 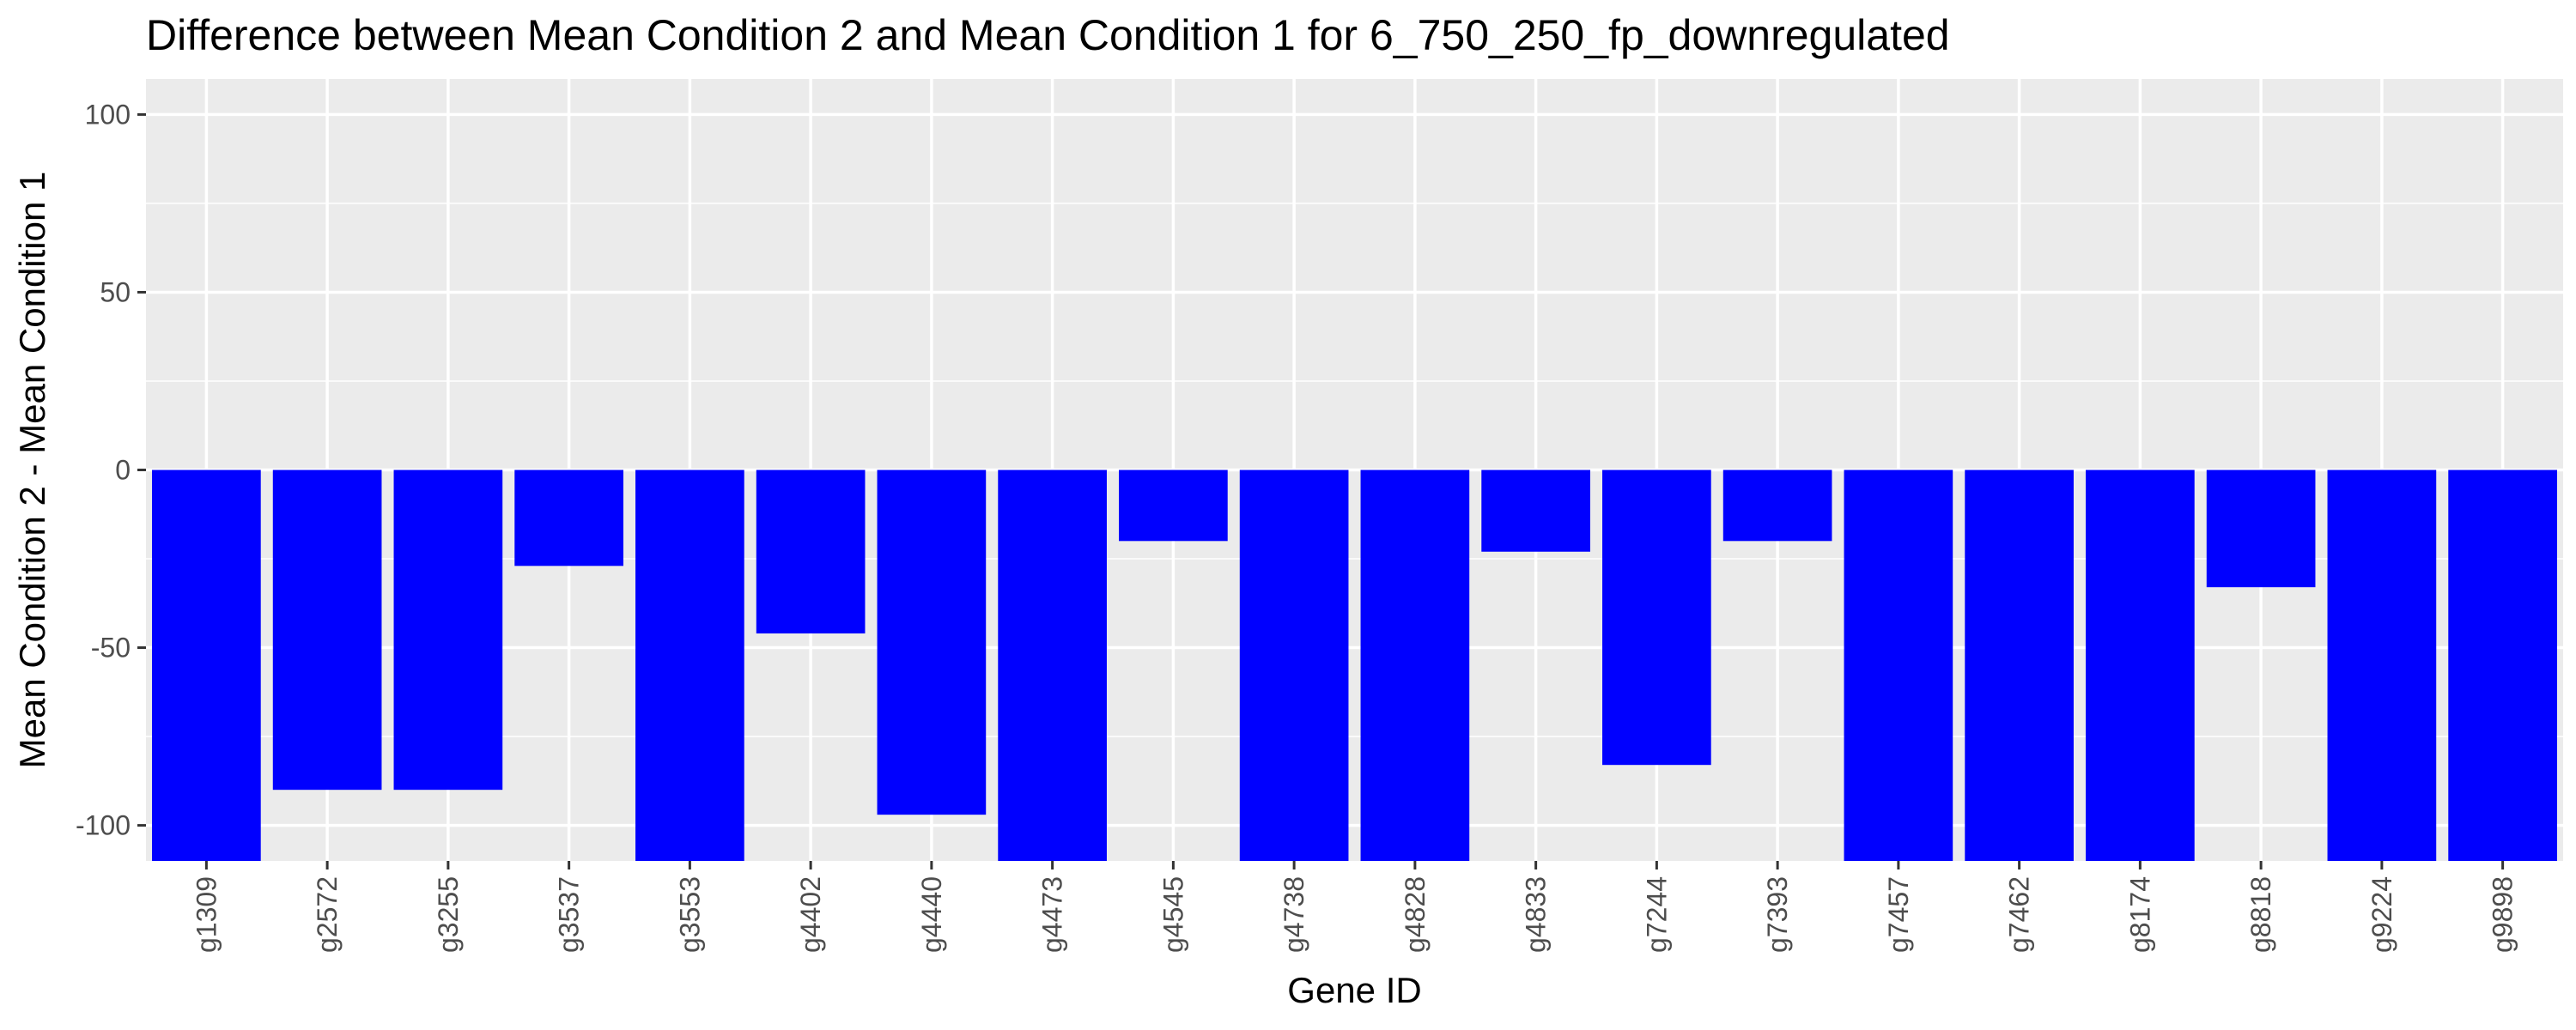 What do you see at coordinates (1777, 506) in the screenshot?
I see `bar-g7393` at bounding box center [1777, 506].